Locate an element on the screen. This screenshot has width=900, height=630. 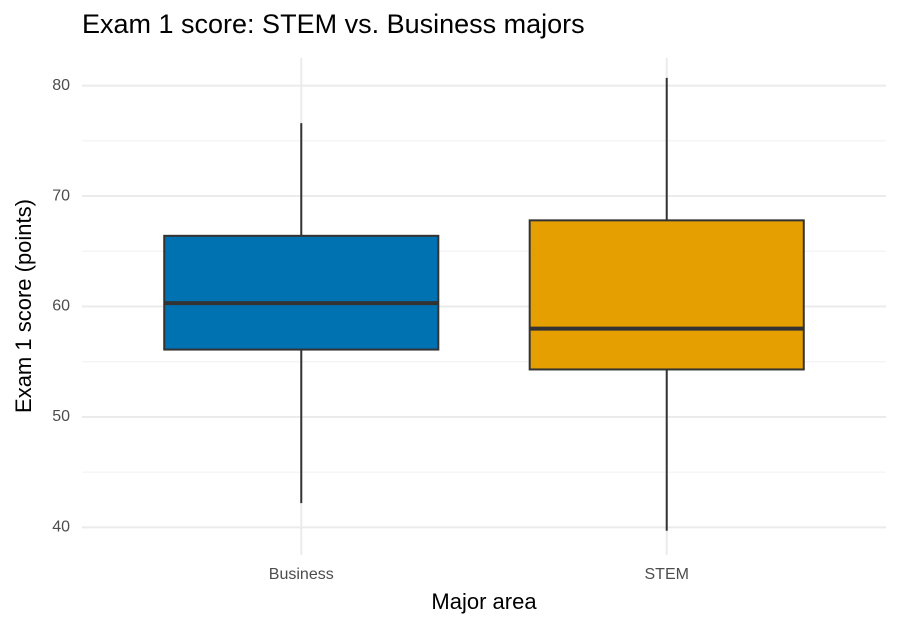
y-tick-label: 50 is located at coordinates (61, 416).